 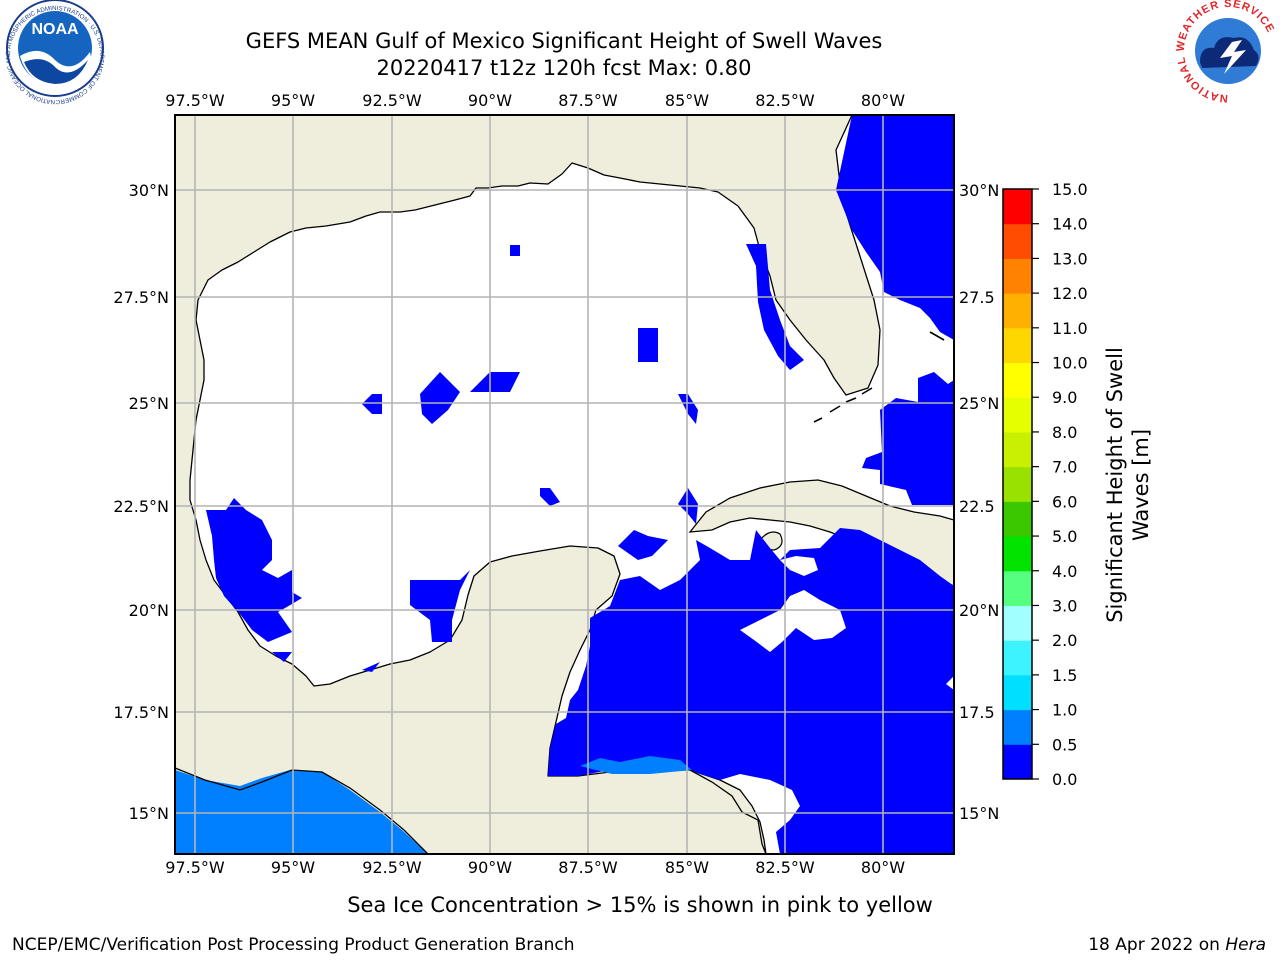 I want to click on swell-contour-pacific, so click(x=301, y=812).